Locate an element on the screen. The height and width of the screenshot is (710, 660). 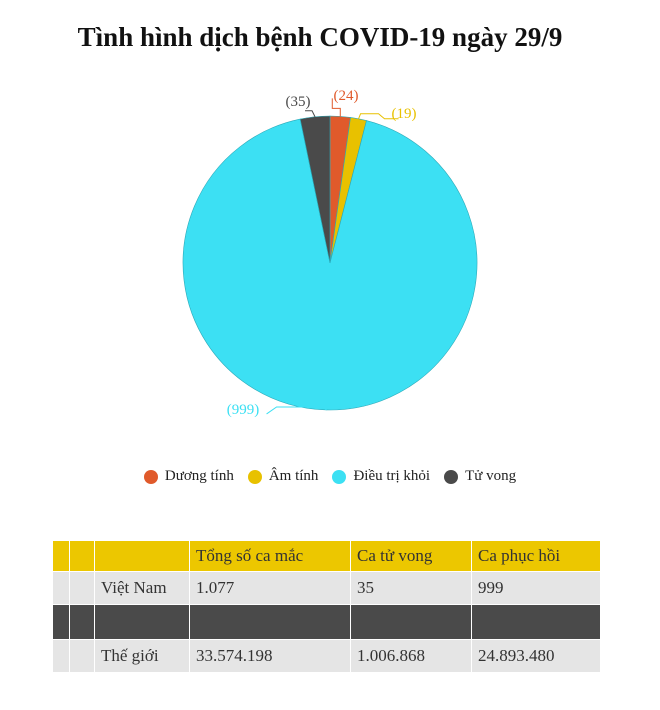
legend-item-recovered: Điều trị khỏi is located at coordinates (381, 476).